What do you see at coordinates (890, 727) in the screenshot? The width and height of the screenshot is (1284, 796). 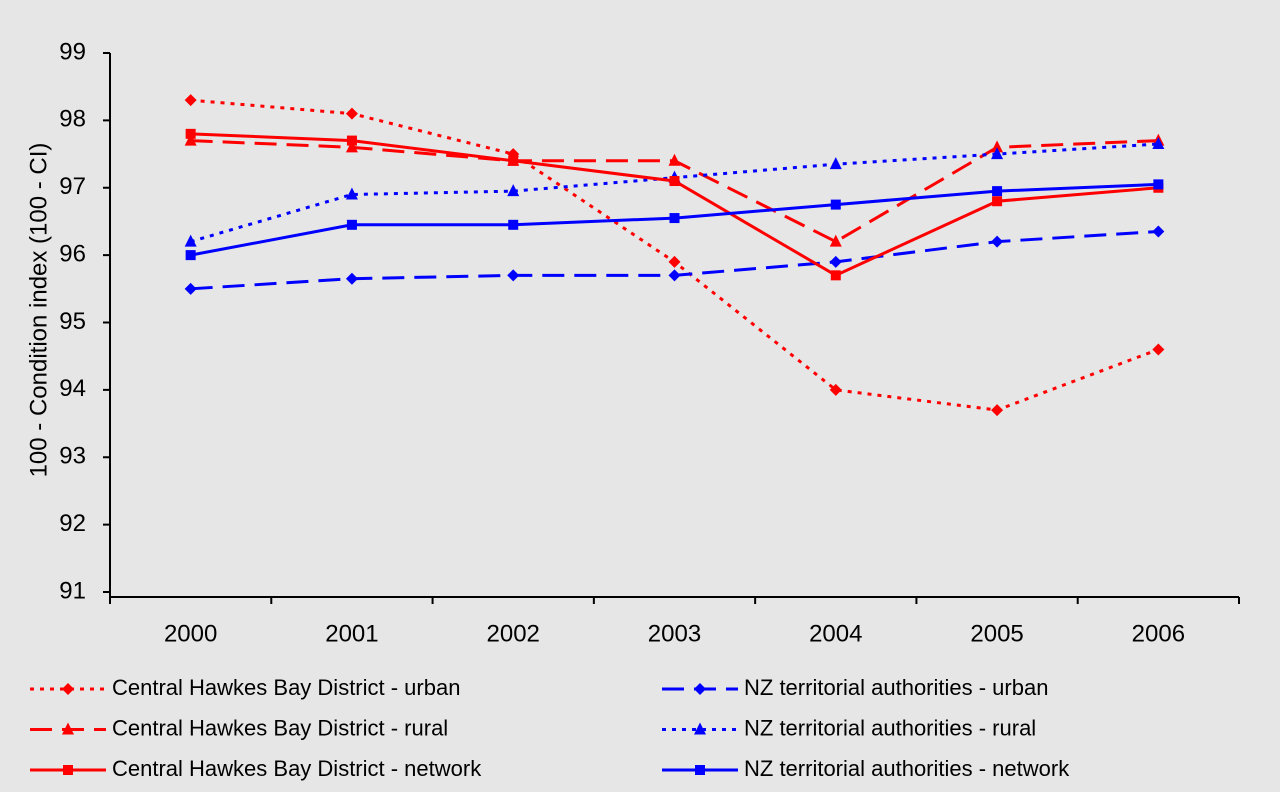 I see `legend-label: NZ territorial authorities - rural` at bounding box center [890, 727].